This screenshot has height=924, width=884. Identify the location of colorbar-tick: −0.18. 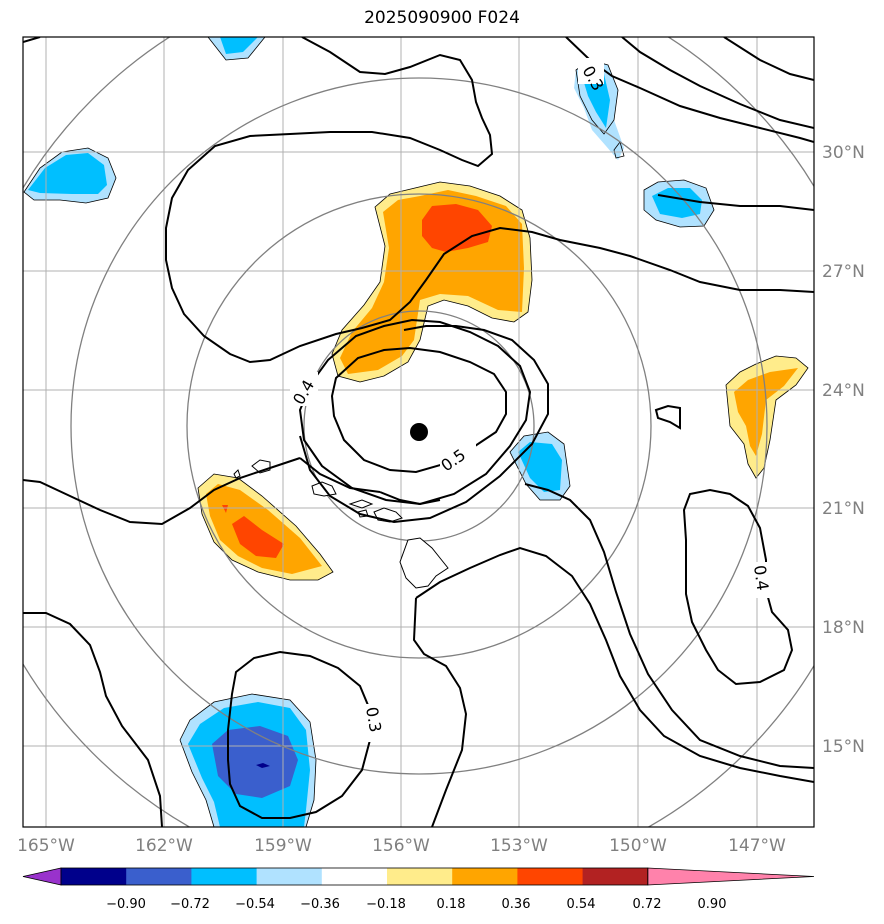
(386, 904).